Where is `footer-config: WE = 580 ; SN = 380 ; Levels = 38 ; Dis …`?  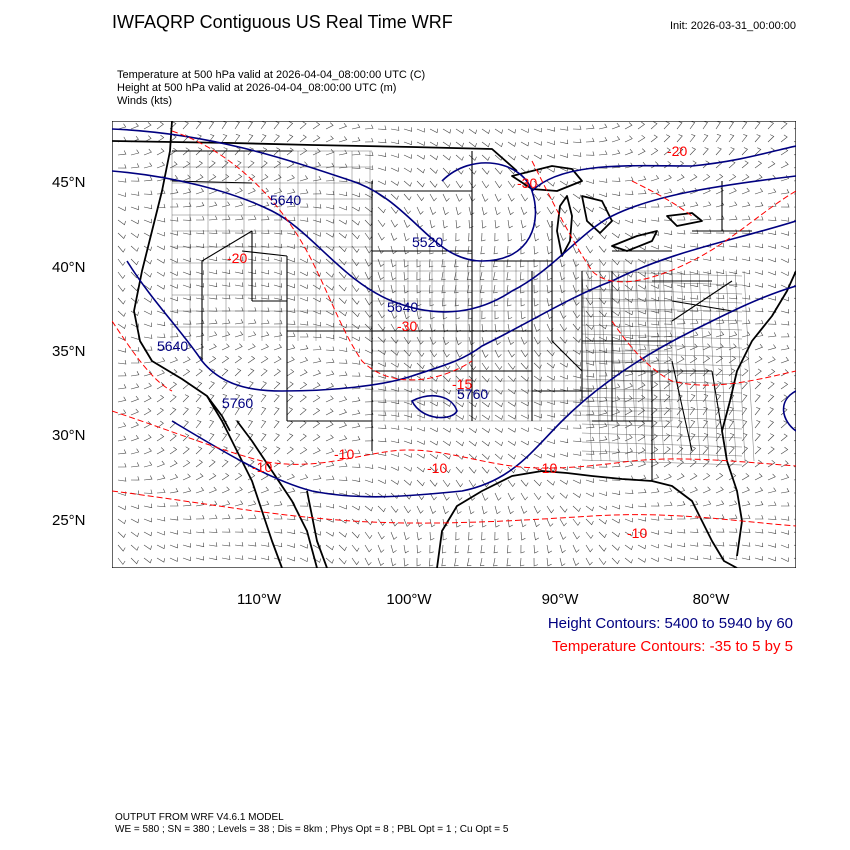 footer-config: WE = 580 ; SN = 380 ; Levels = 38 ; Dis … is located at coordinates (312, 829).